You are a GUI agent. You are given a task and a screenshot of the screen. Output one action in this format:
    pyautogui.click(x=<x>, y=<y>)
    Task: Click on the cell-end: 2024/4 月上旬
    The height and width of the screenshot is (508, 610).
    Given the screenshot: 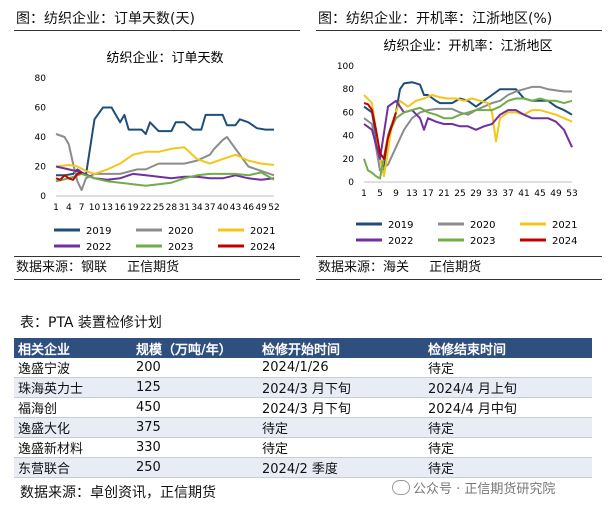 What is the action you would take?
    pyautogui.click(x=508, y=387)
    